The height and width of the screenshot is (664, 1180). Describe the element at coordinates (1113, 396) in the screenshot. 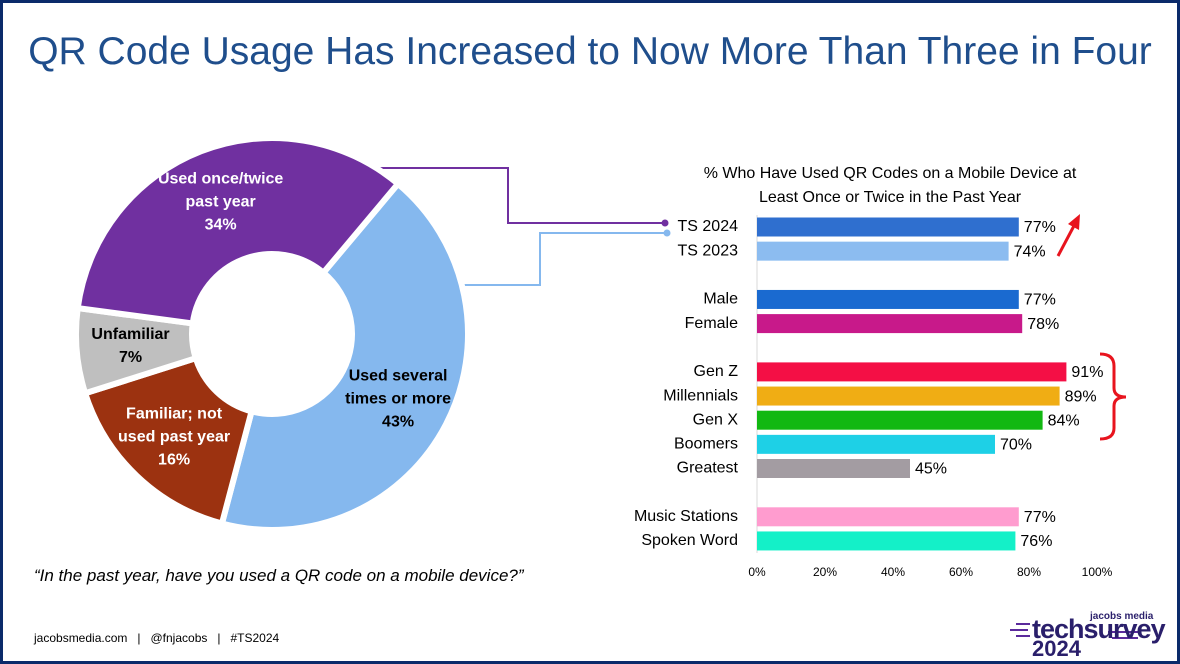

I see `bracket` at that location.